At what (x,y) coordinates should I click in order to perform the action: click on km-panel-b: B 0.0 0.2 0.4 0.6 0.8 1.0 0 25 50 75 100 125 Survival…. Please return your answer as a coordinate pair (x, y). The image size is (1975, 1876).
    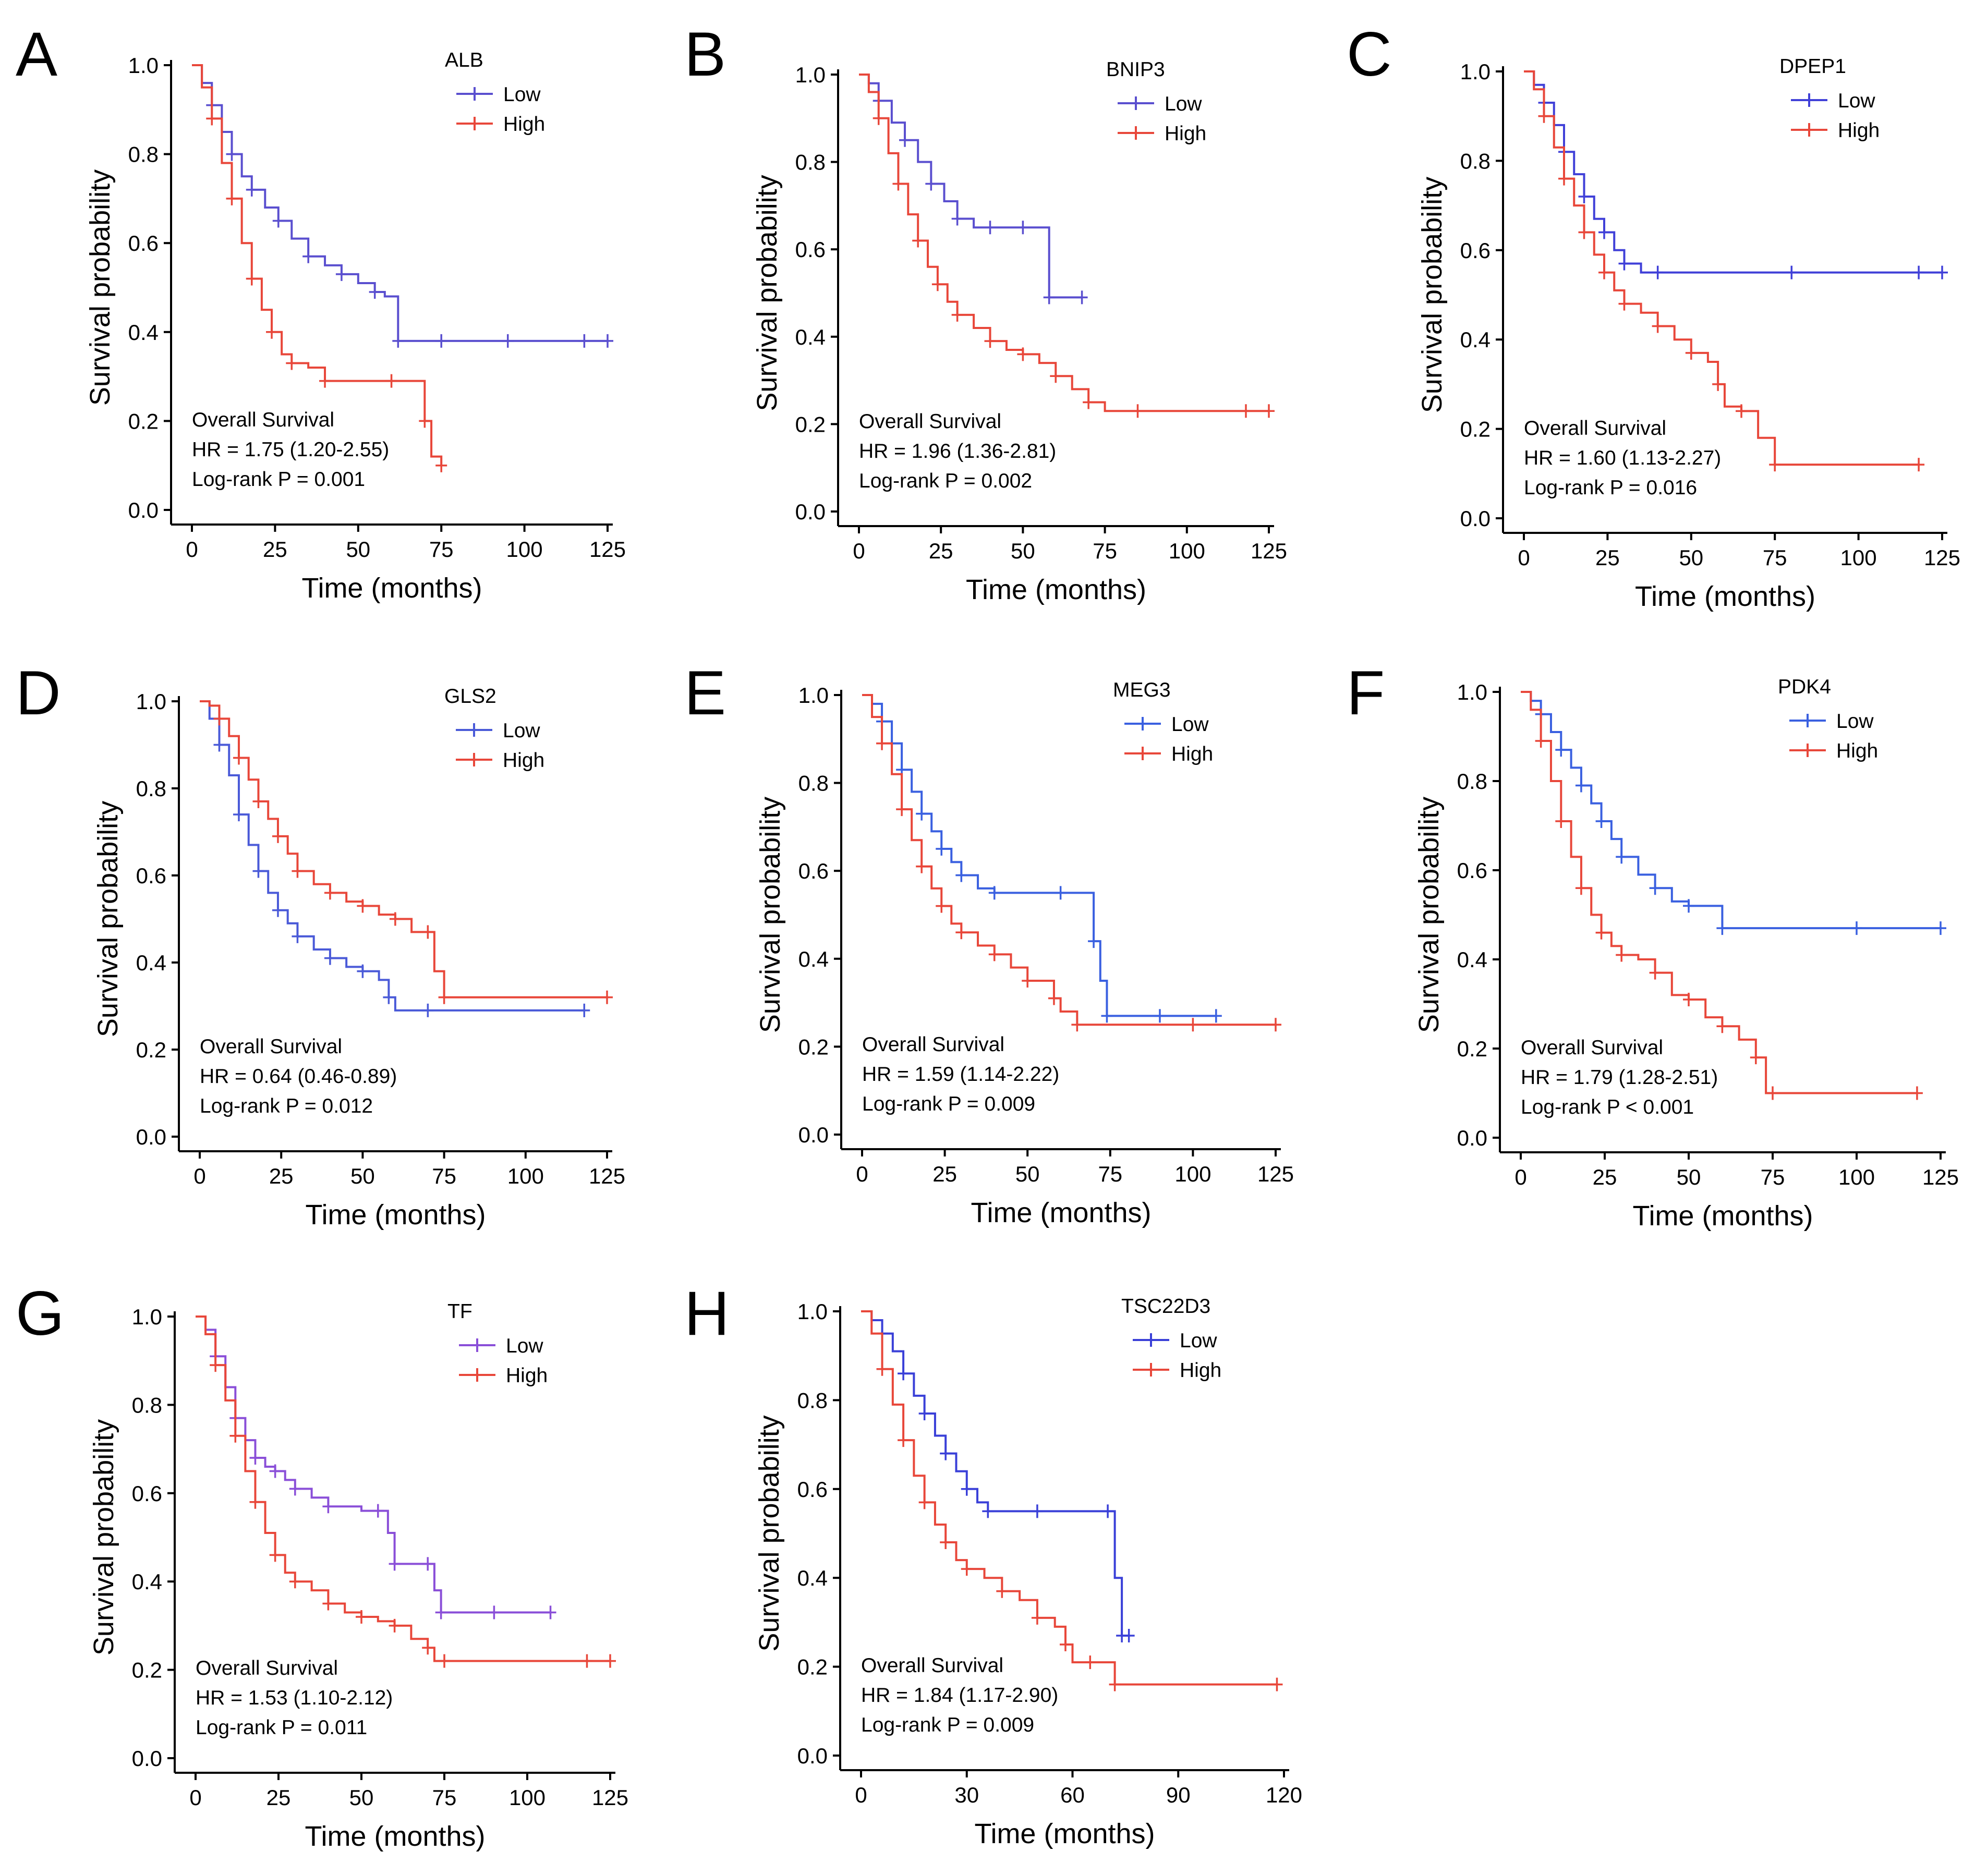
    Looking at the image, I should click on (985, 312).